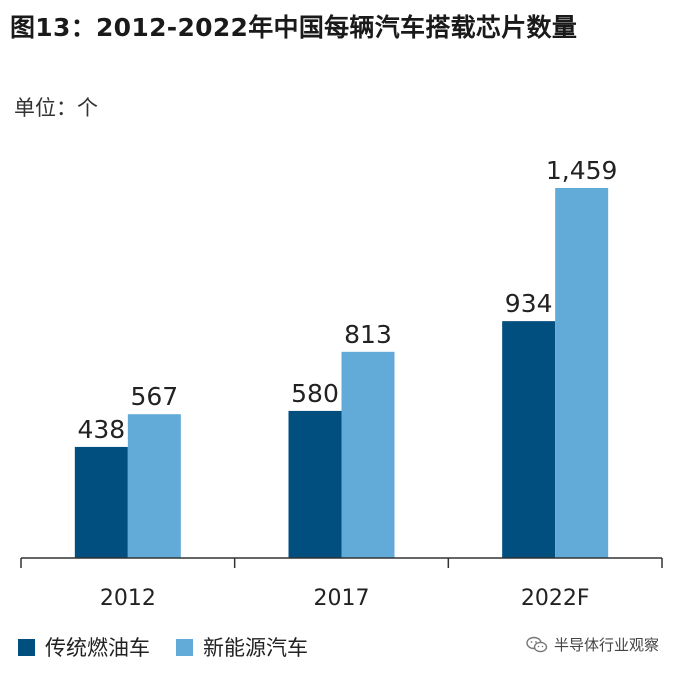  Describe the element at coordinates (154, 396) in the screenshot. I see `value-label-nev-2012: 567` at that location.